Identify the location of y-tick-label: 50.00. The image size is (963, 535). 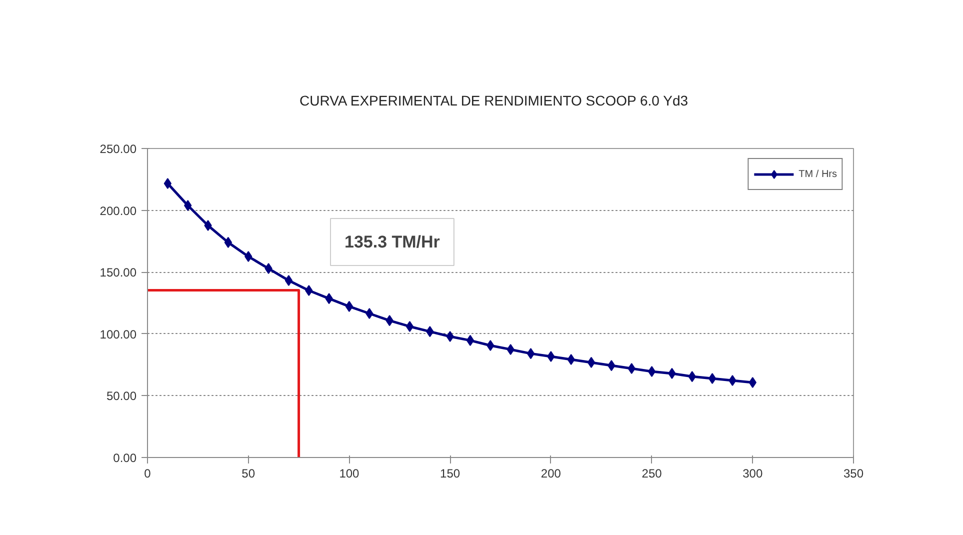
(121, 396).